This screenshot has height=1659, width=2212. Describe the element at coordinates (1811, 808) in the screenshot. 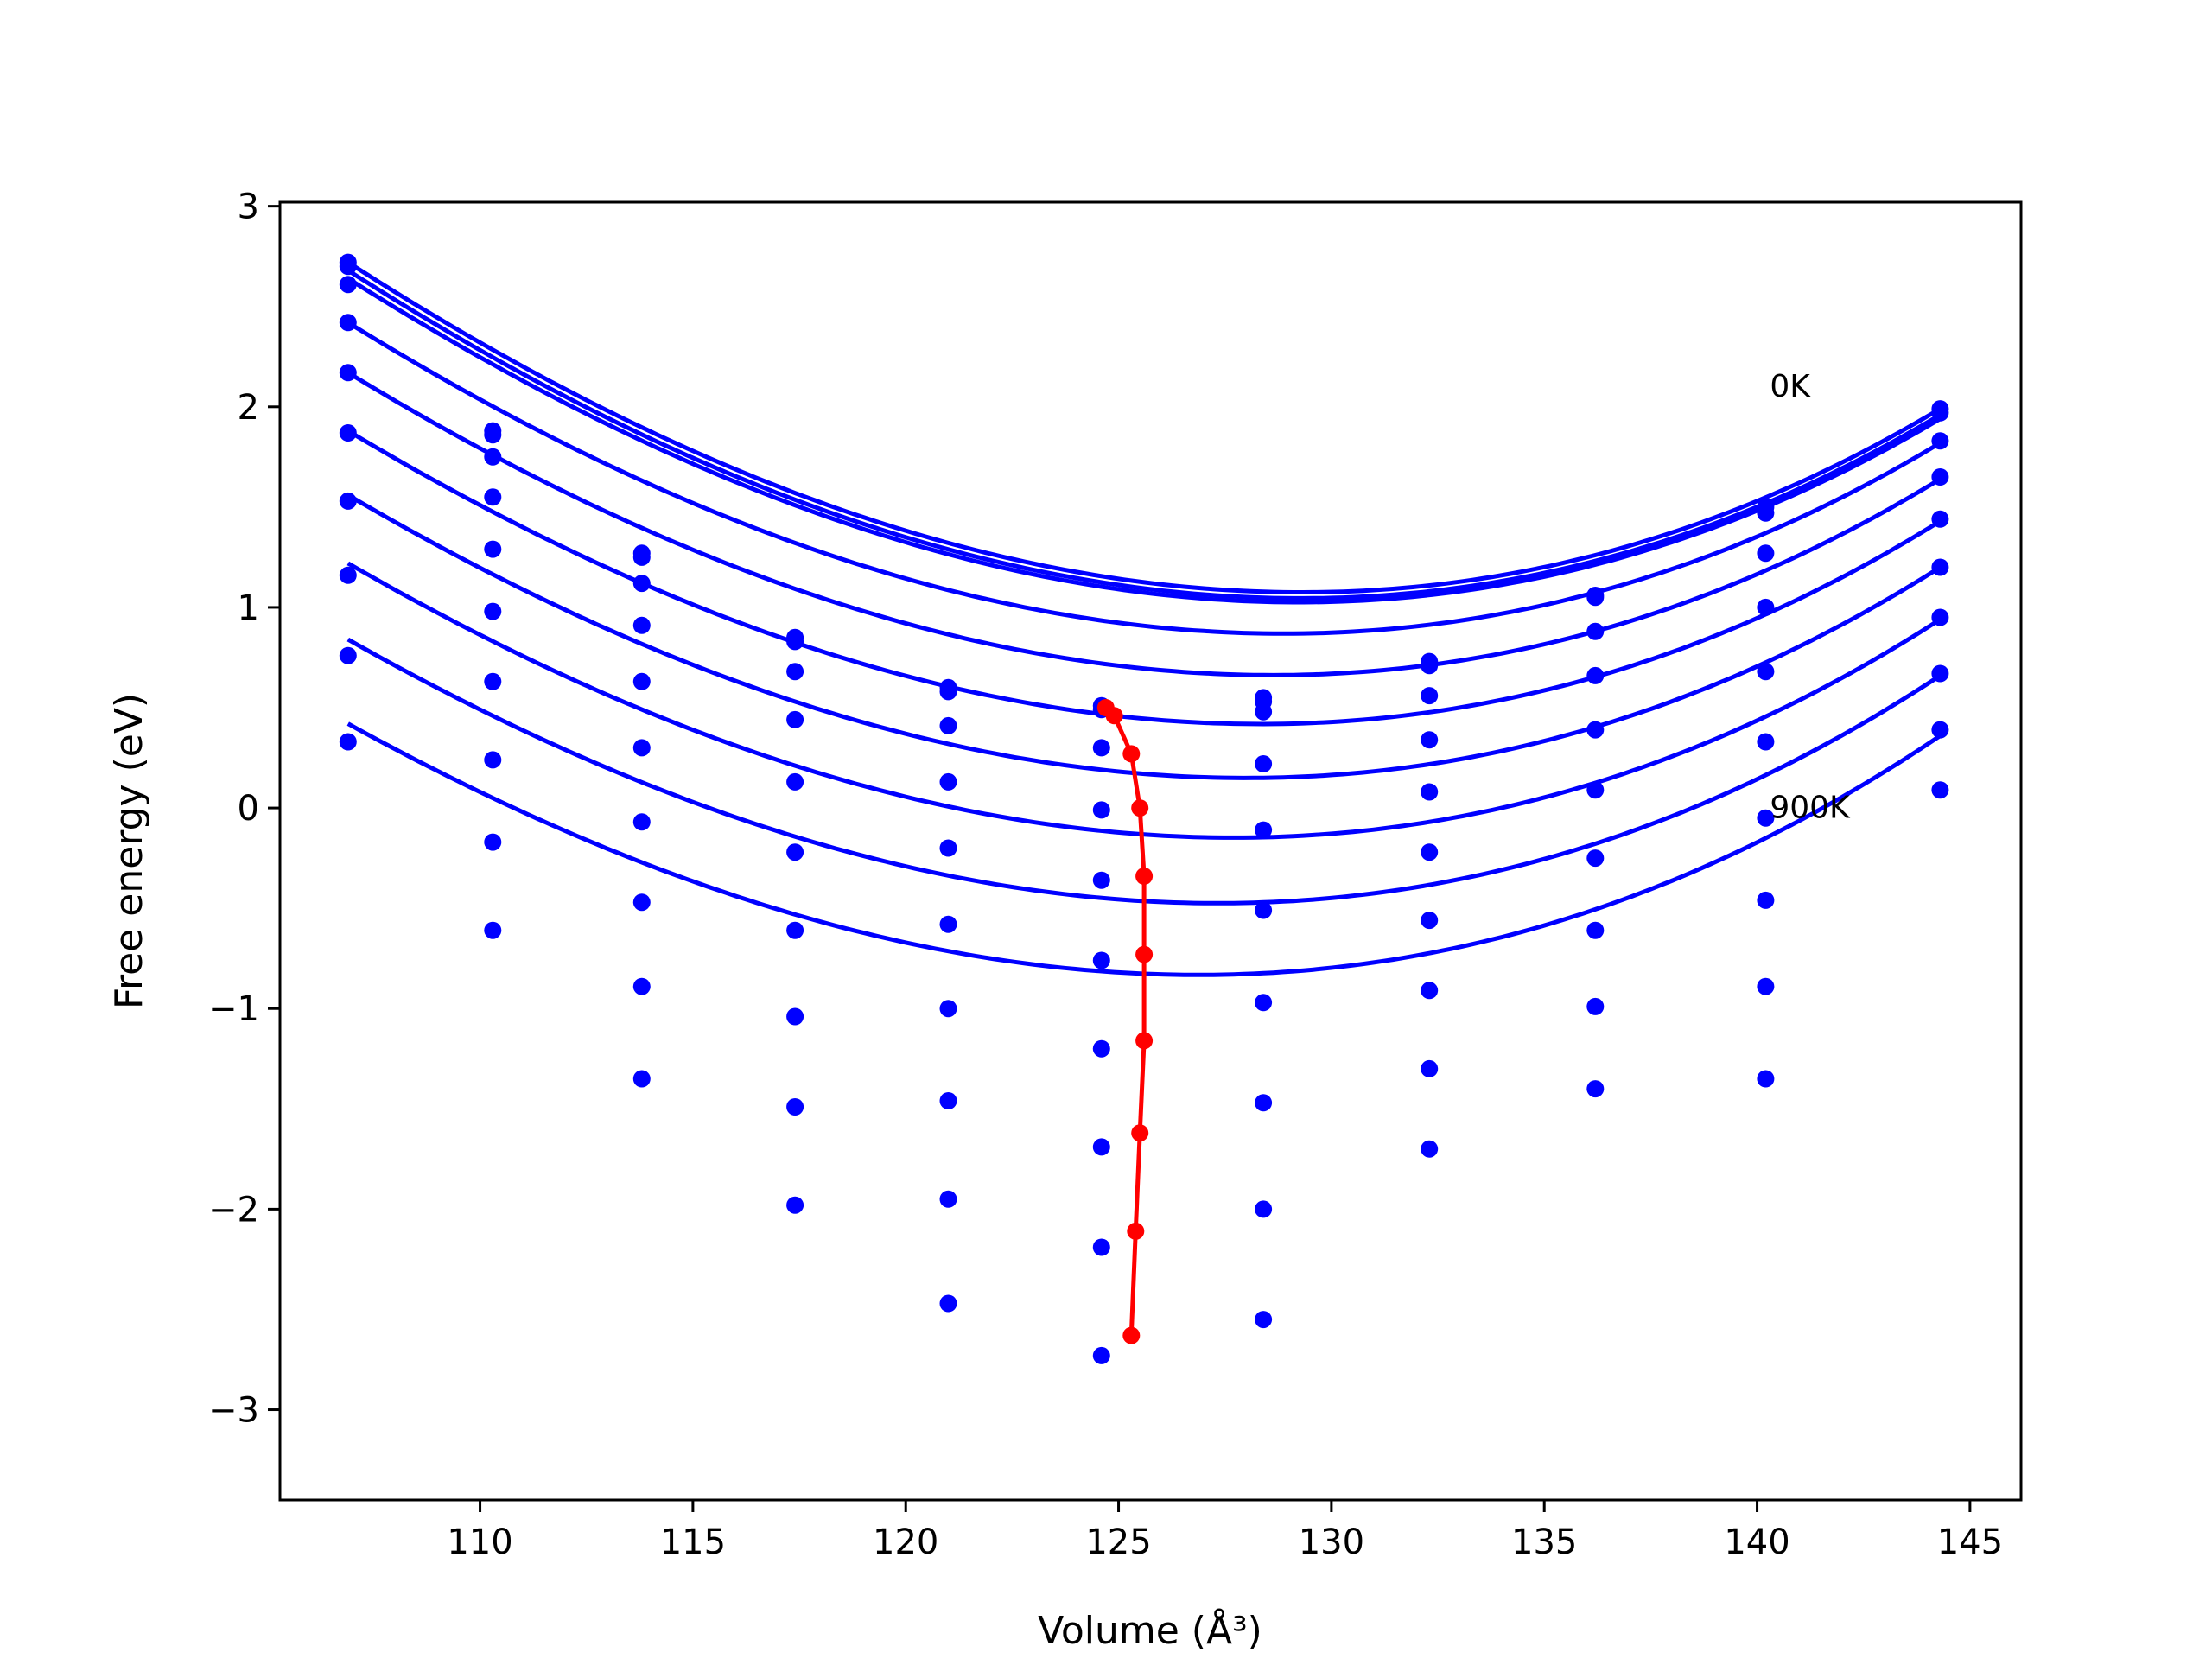

I see `annotation-label: 900K` at that location.